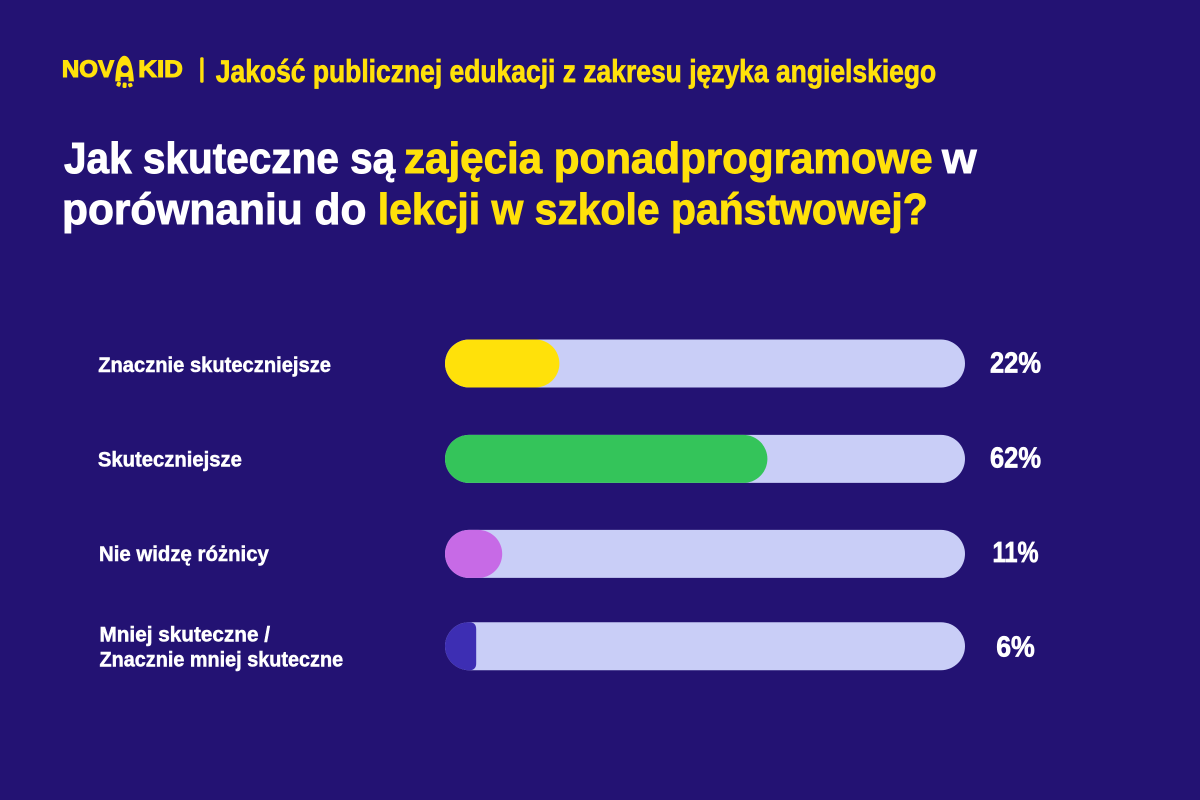 This screenshot has width=1200, height=800. Describe the element at coordinates (668, 158) in the screenshot. I see `svg-text: zajęcia ponadprogramowe` at that location.